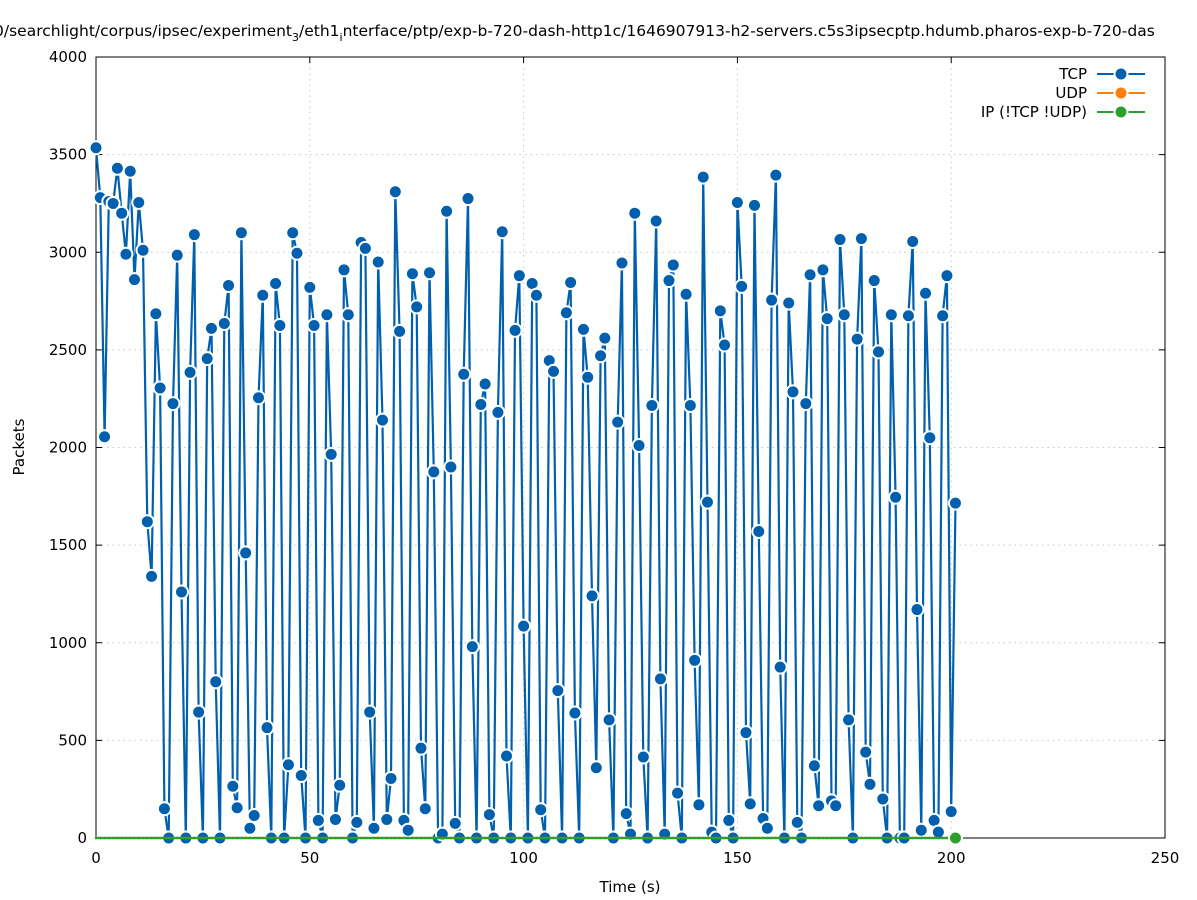 The width and height of the screenshot is (1197, 900). I want to click on title-segment: /eth1, so click(319, 31).